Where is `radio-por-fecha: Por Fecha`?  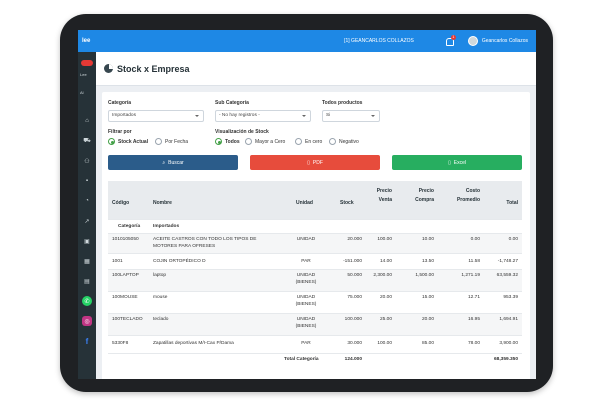
radio-por-fecha: Por Fecha is located at coordinates (171, 141).